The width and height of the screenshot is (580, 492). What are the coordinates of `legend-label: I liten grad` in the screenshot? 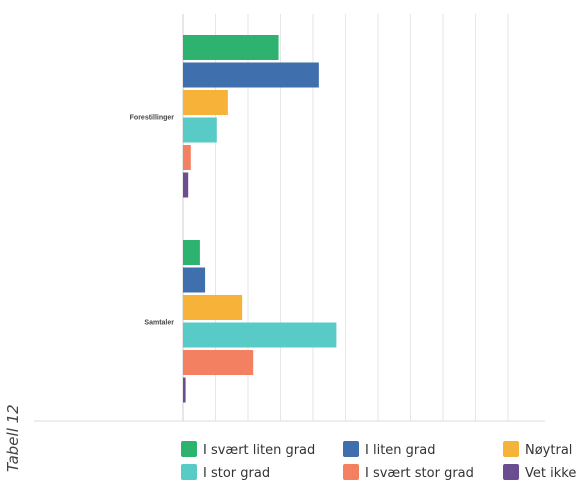 It's located at (400, 450).